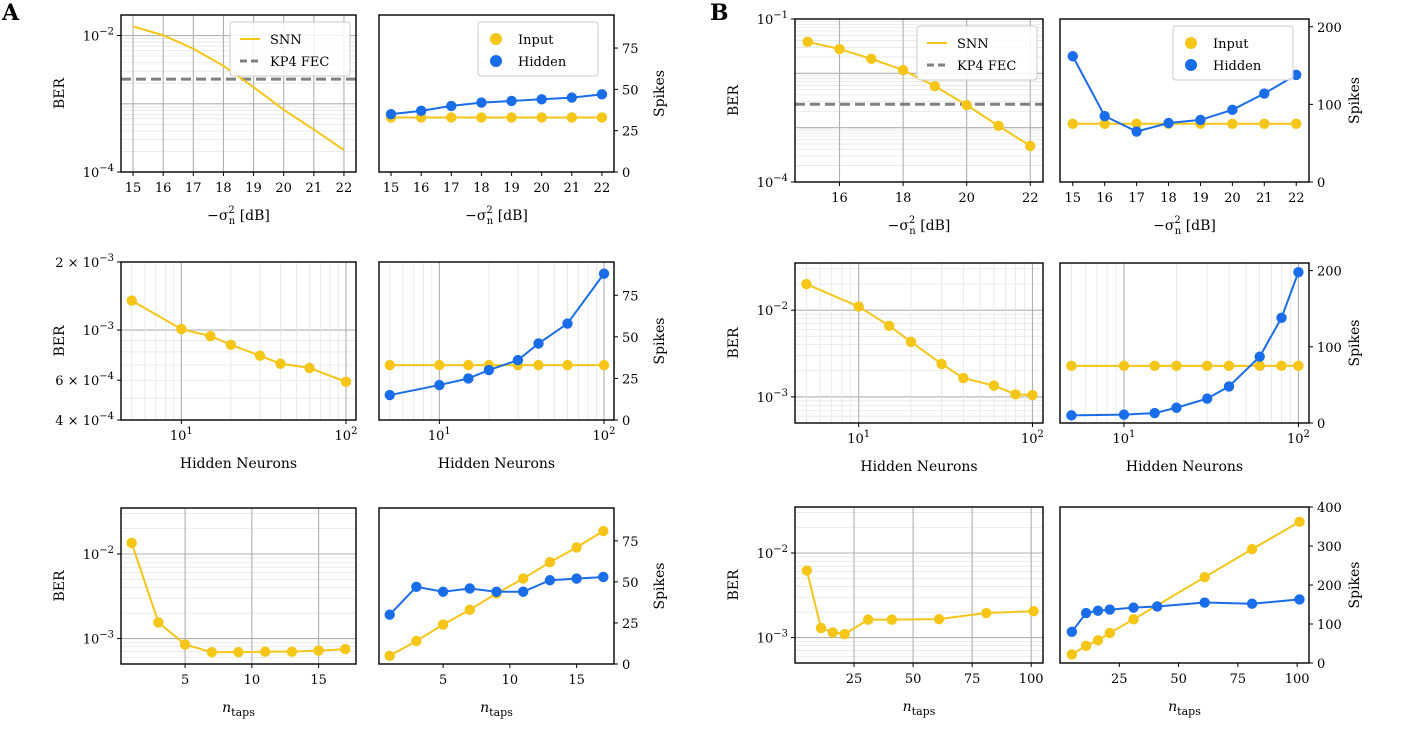 The height and width of the screenshot is (740, 1409). What do you see at coordinates (854, 679) in the screenshot?
I see `x-tick-label: 25` at bounding box center [854, 679].